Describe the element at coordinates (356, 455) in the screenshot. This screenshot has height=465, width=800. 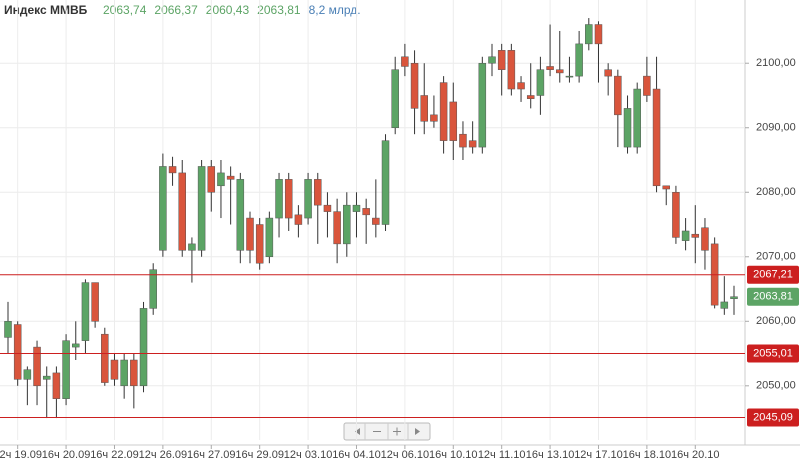
I see `x-tick-label: 16ч 04.10` at that location.